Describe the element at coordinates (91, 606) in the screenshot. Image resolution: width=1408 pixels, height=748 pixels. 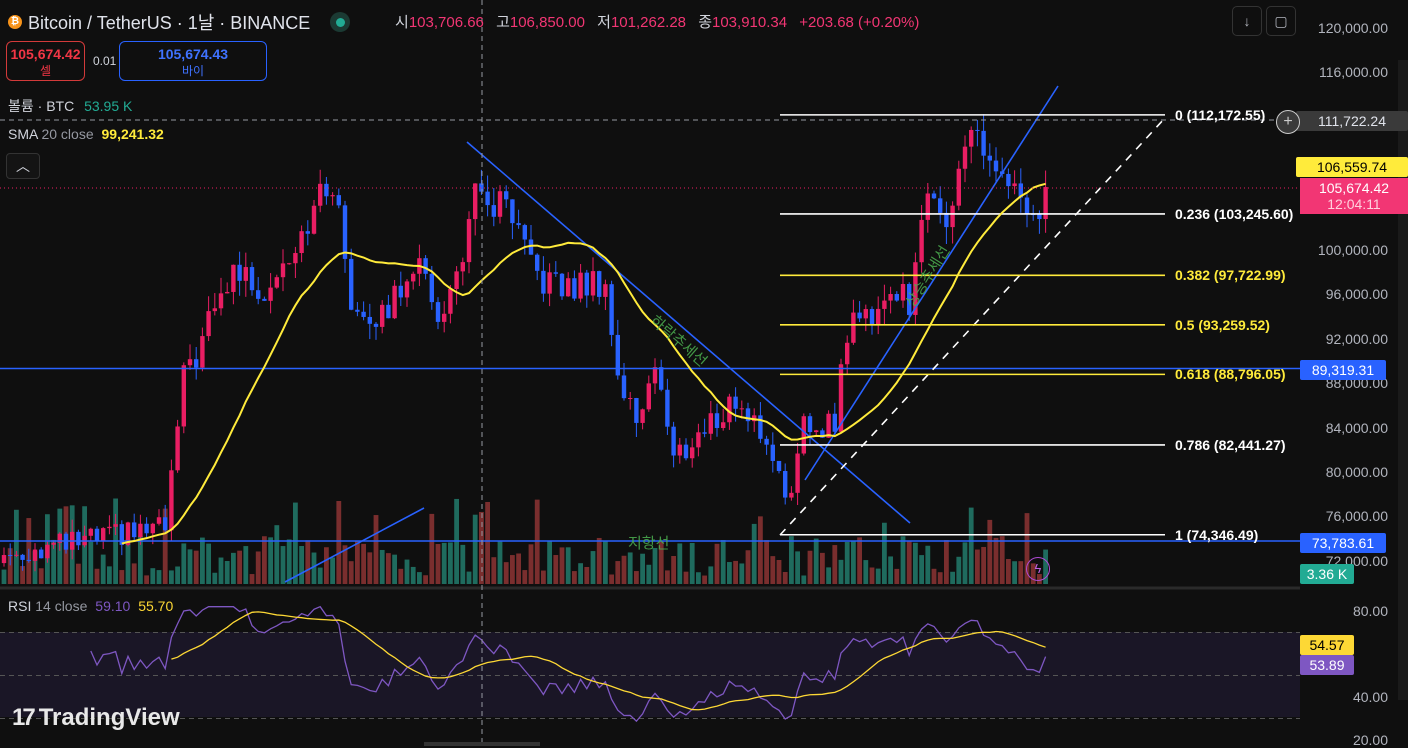
I see `rsi-legend: RSI 14 close 59.10 55.70` at that location.